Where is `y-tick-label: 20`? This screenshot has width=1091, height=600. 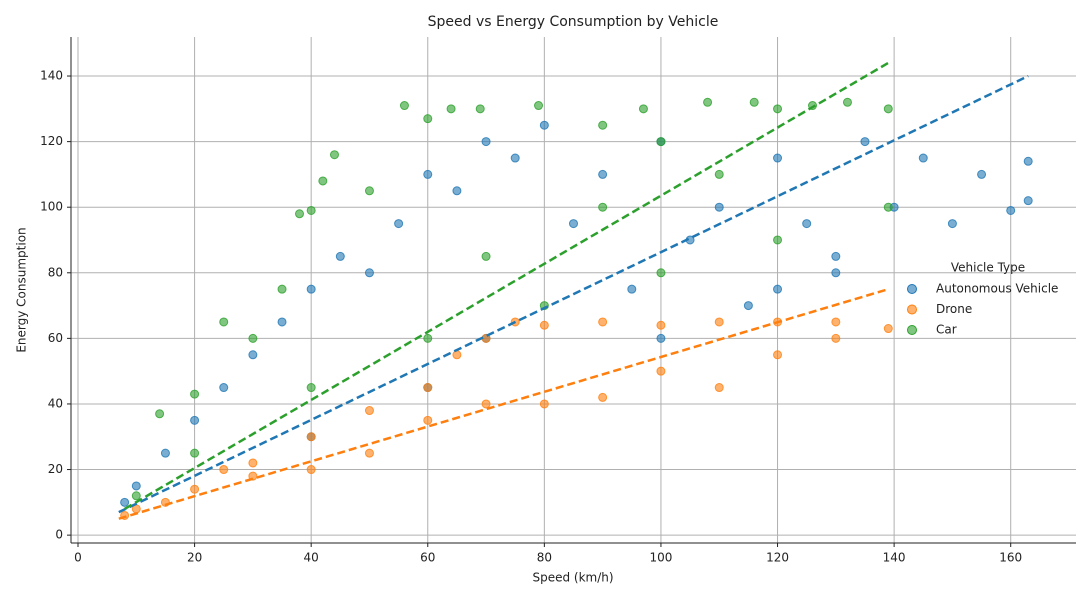
y-tick-label: 20 is located at coordinates (55, 469).